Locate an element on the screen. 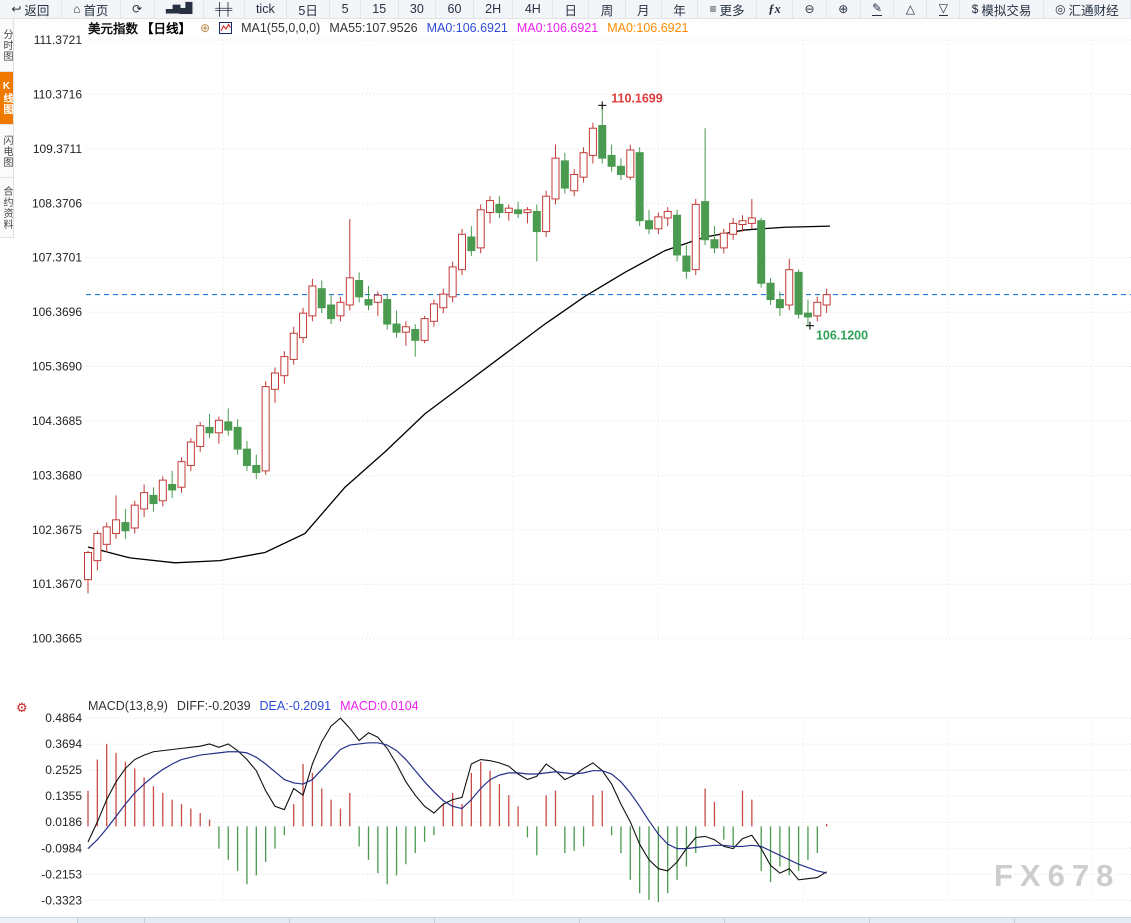 The image size is (1131, 923). timeframe-year-button: 年 is located at coordinates (680, 9).